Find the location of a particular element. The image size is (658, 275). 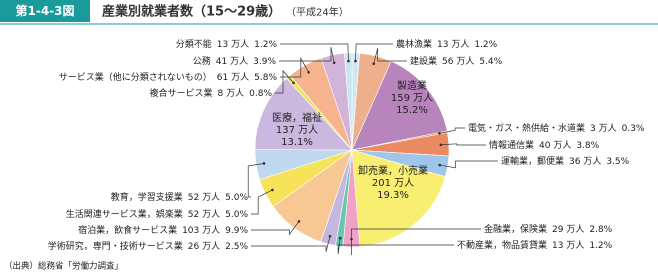

slice-label: 学術研究，専門・技術サービス業 26 万人 2.5% is located at coordinates (148, 246).